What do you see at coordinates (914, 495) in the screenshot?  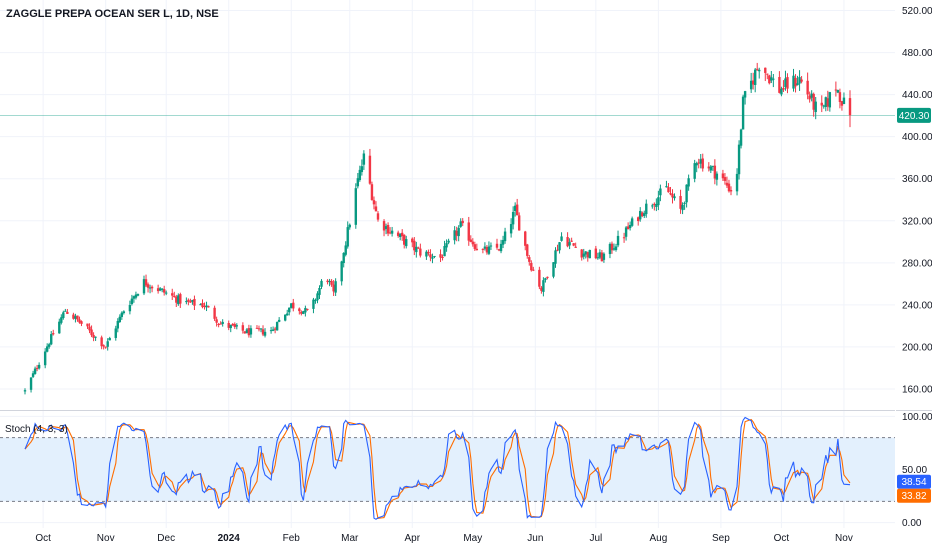 I see `stoch-d-badge: 33.82` at bounding box center [914, 495].